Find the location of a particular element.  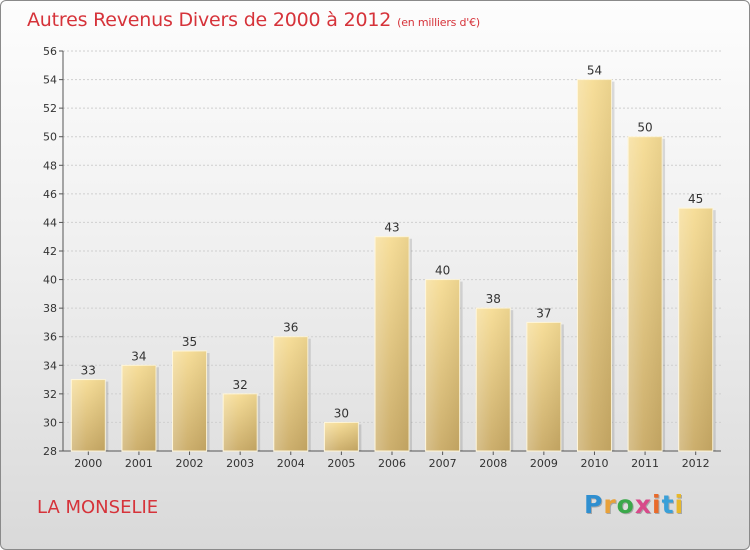

data-label: 37 is located at coordinates (543, 313).